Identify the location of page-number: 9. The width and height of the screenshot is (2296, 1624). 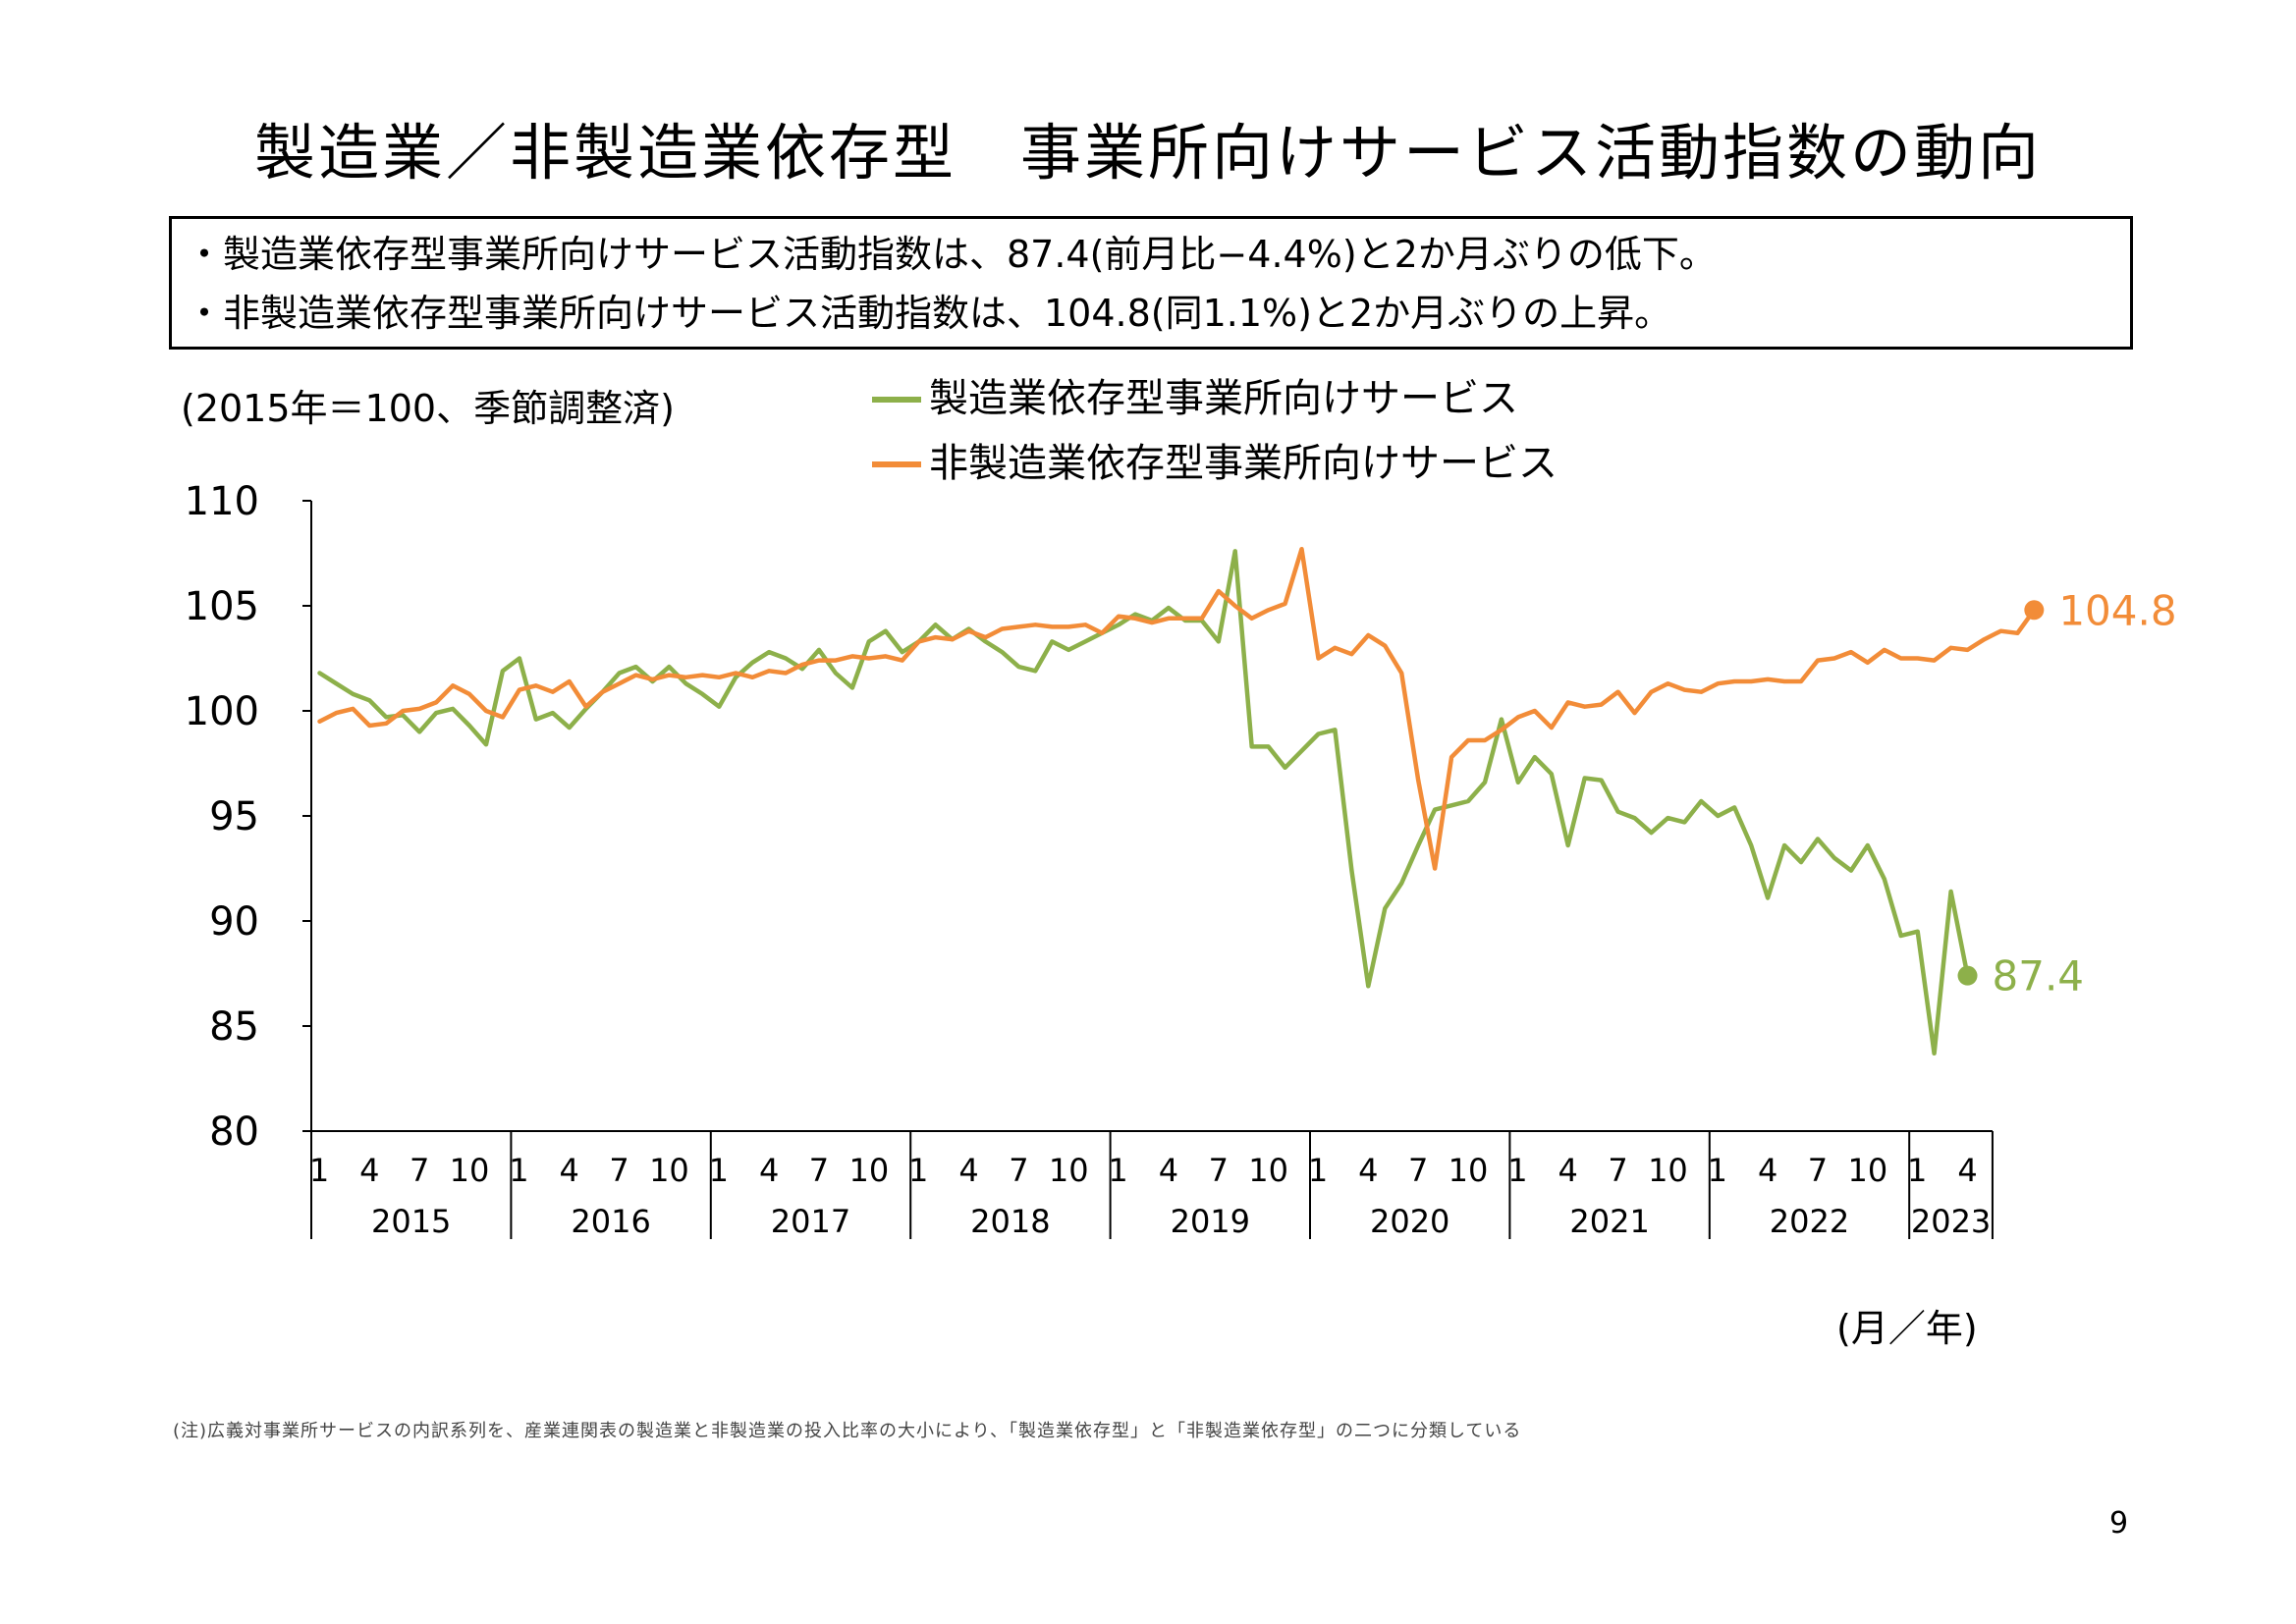
(2119, 1523).